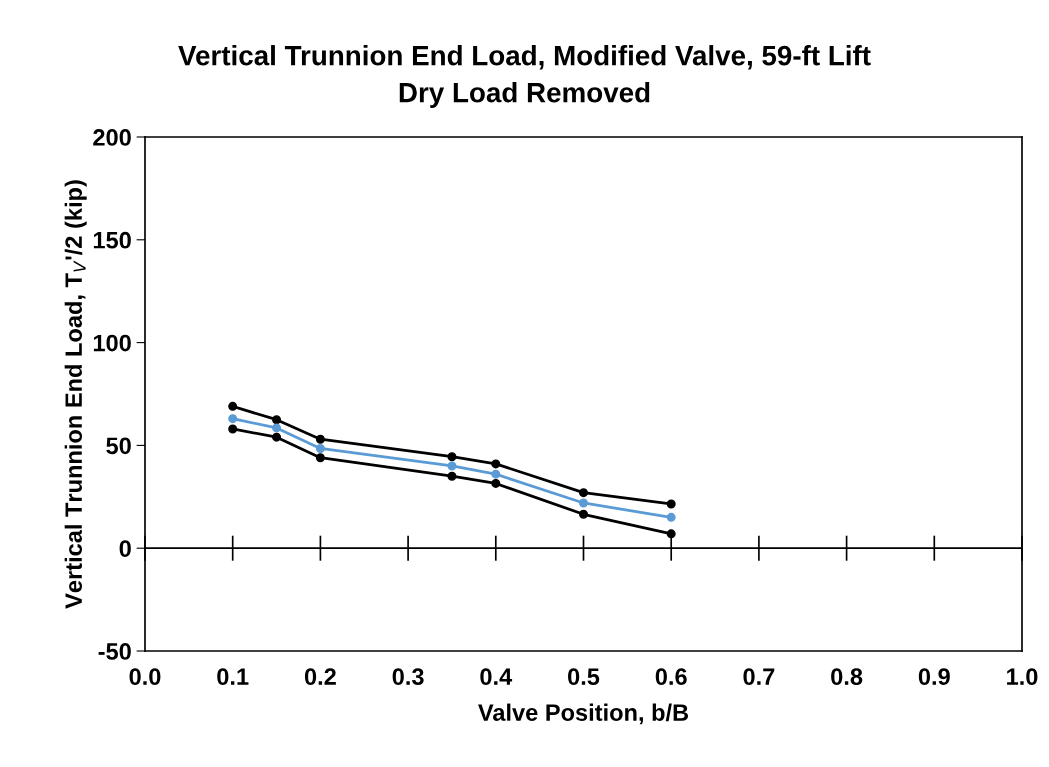 The width and height of the screenshot is (1049, 767). Describe the element at coordinates (584, 677) in the screenshot. I see `x-tick-label: 0.5` at that location.